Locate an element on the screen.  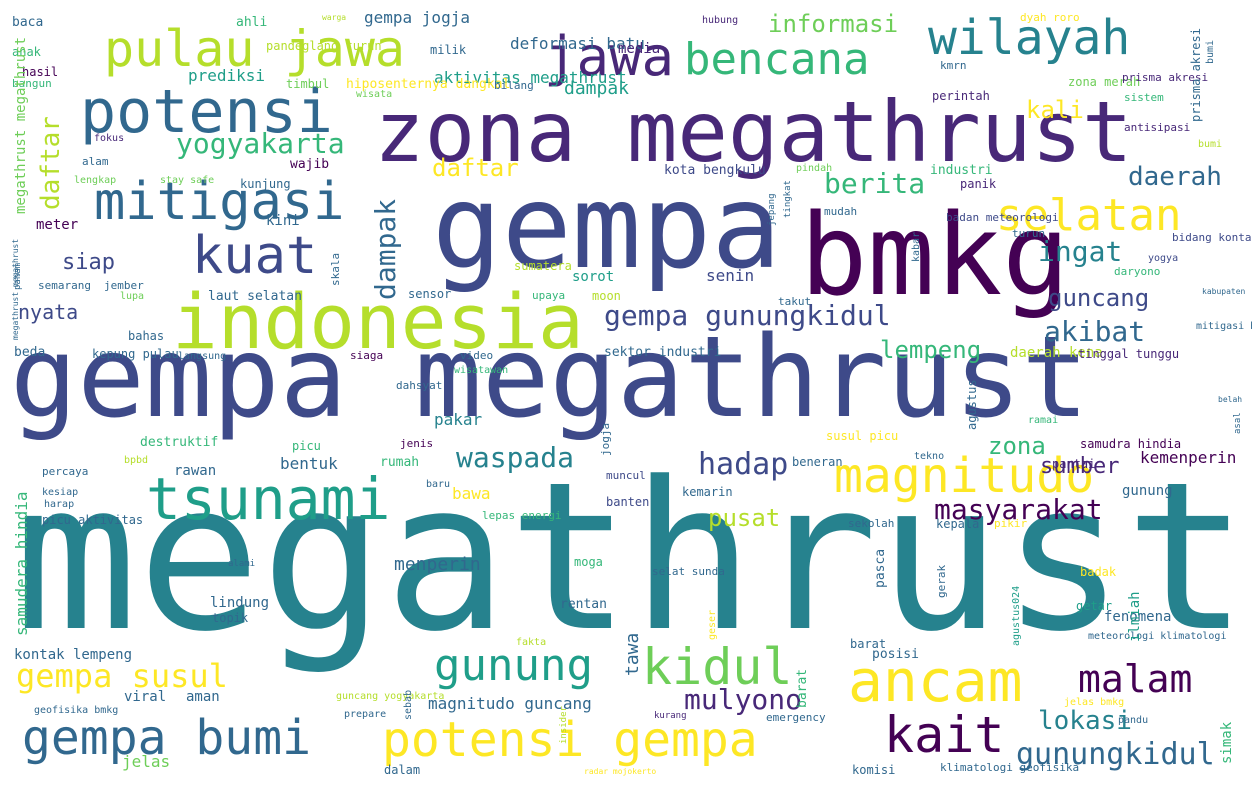
word-kmrn: hubung is located at coordinates (720, 20).